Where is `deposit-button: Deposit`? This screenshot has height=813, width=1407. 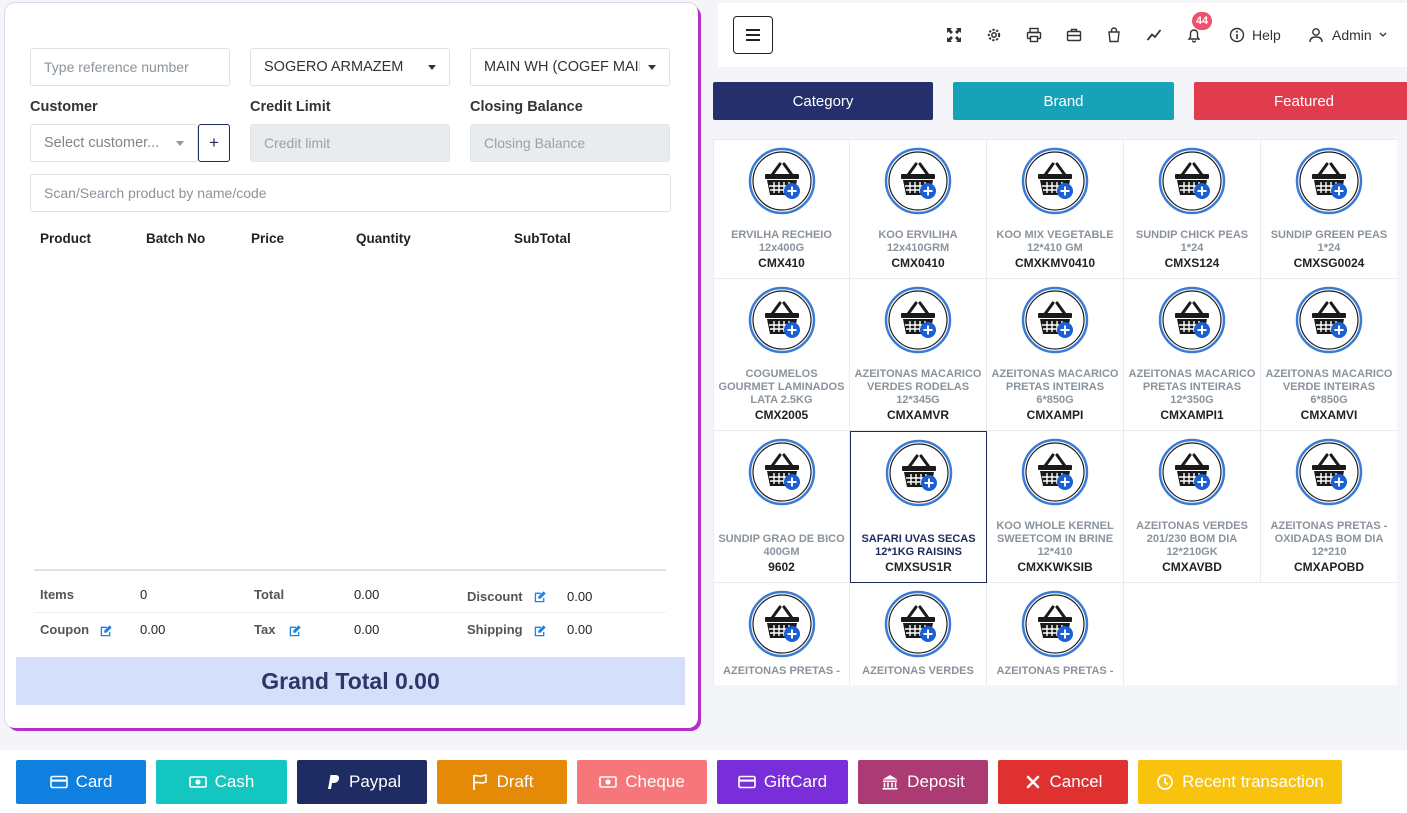
deposit-button: Deposit is located at coordinates (923, 782).